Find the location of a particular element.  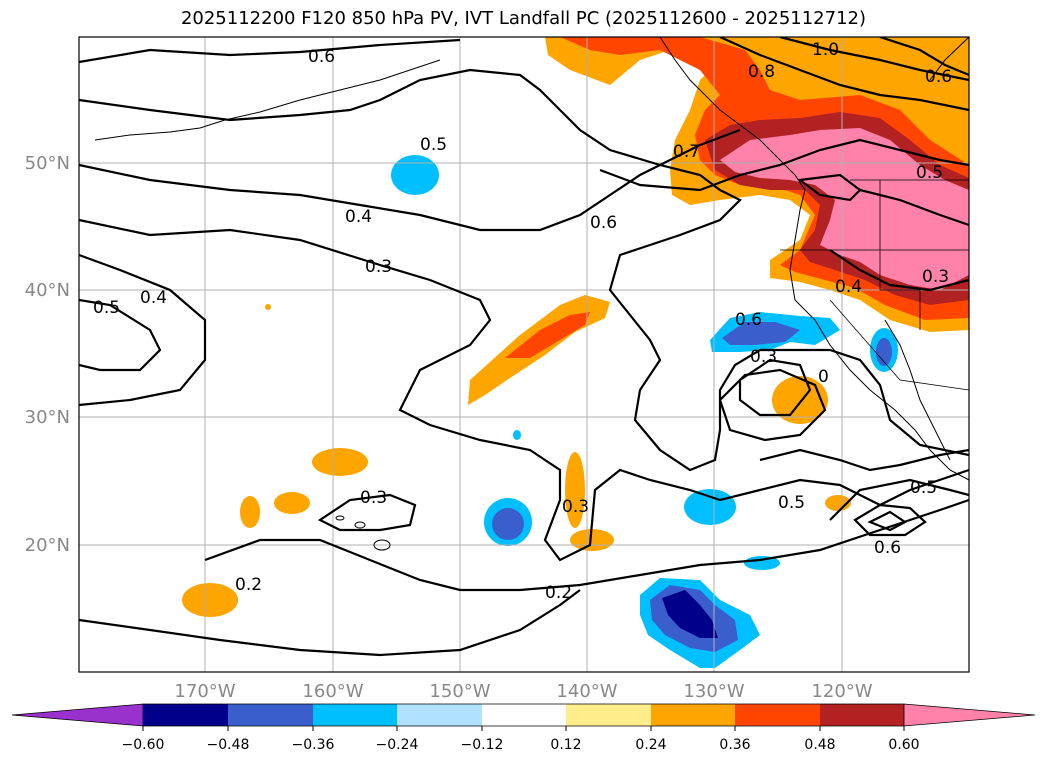

colorbar-tick-label: 0.48 is located at coordinates (819, 745).